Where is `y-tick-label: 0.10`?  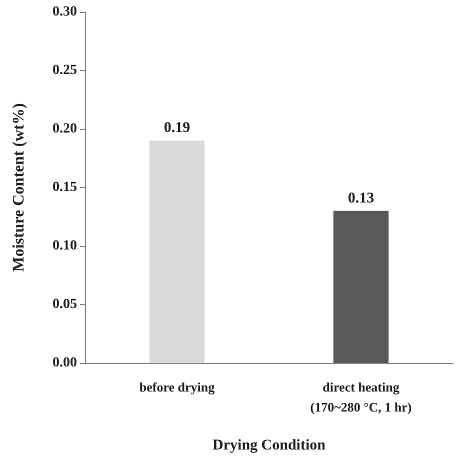
y-tick-label: 0.10 is located at coordinates (64, 246).